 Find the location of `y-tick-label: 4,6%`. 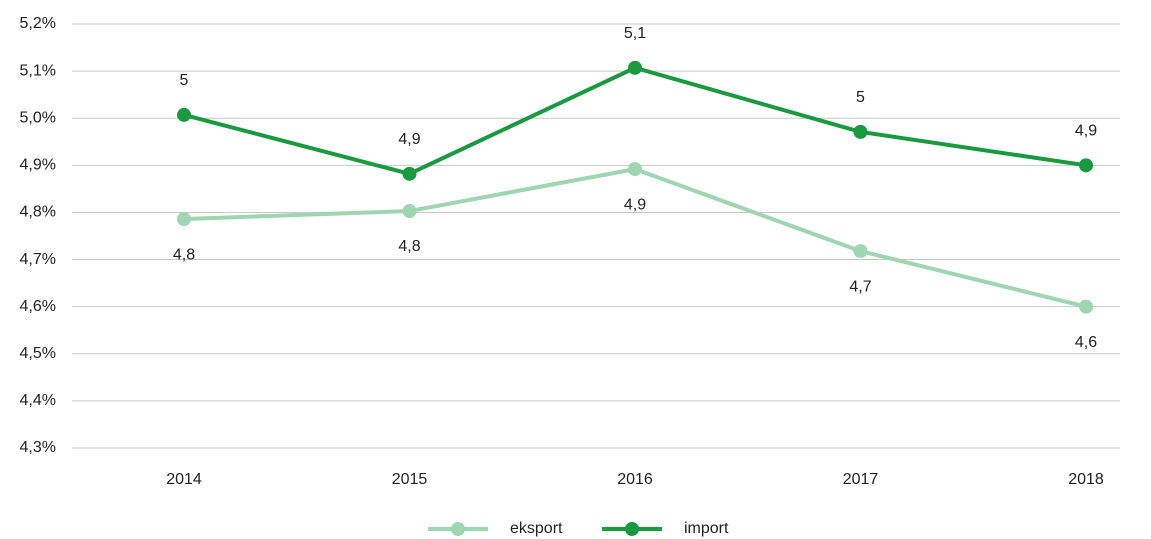

y-tick-label: 4,6% is located at coordinates (38, 306).